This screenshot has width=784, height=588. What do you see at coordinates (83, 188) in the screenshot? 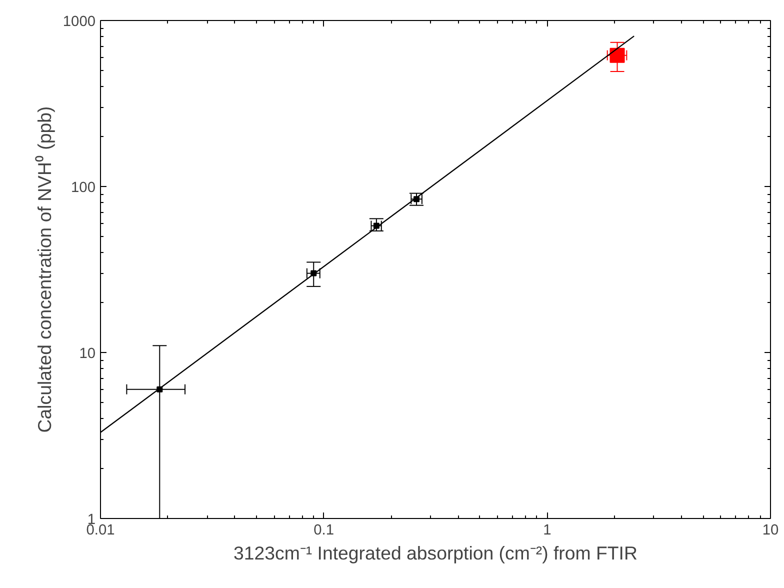
I see `y-tick-label: 100` at bounding box center [83, 188].